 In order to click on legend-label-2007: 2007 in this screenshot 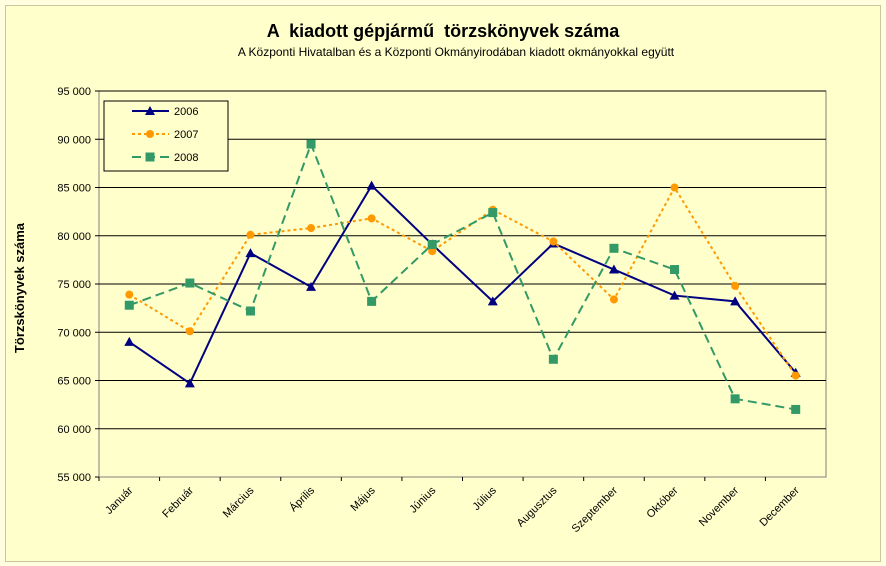, I will do `click(186, 135)`.